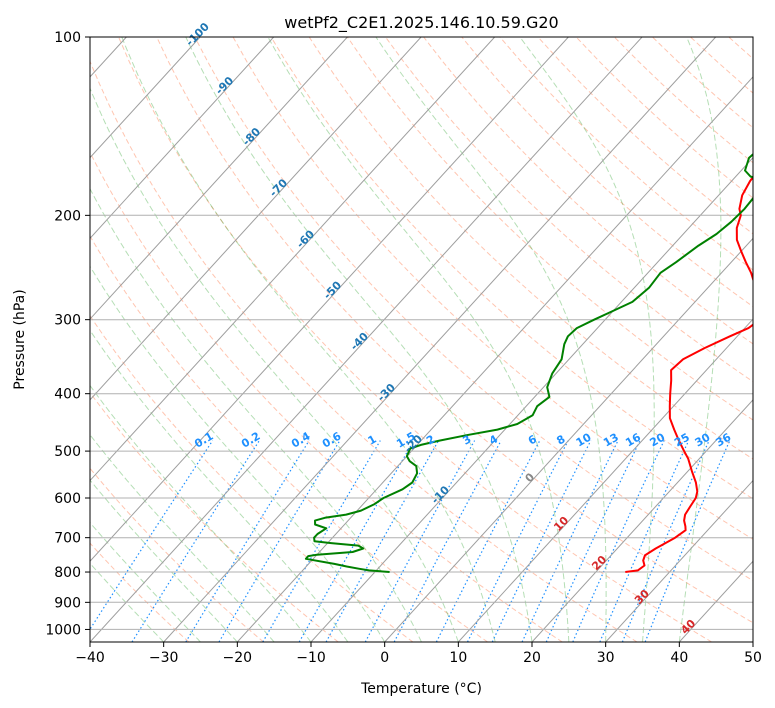  I want to click on isotherm-label: 10, so click(561, 524).